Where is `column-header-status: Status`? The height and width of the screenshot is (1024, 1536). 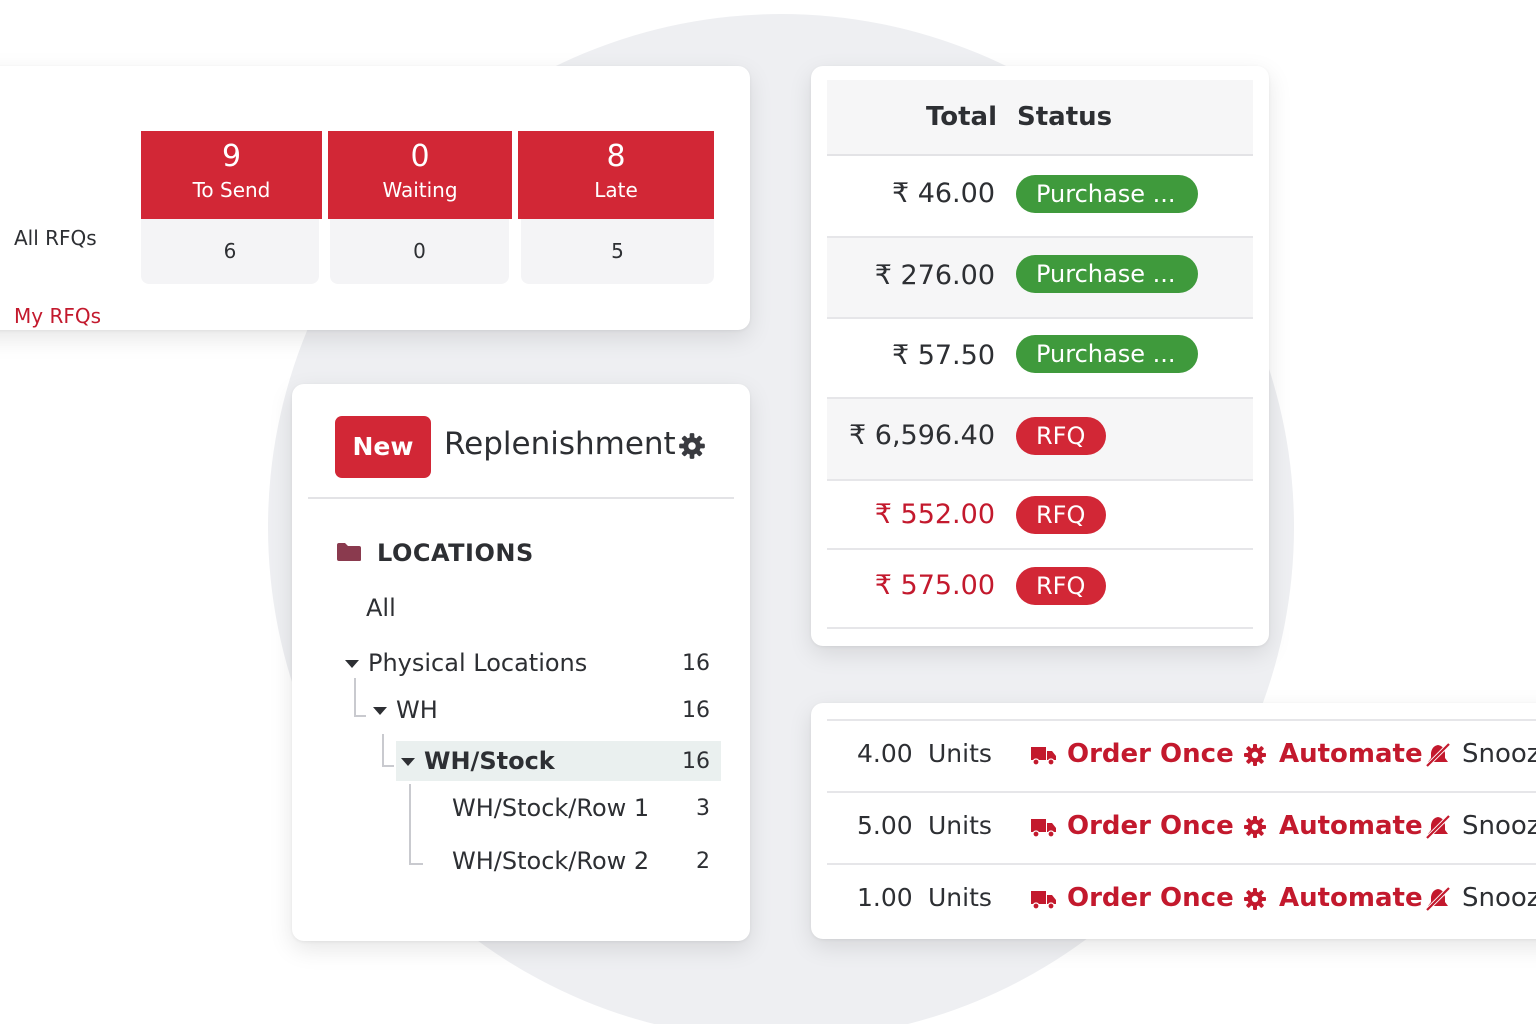 column-header-status: Status is located at coordinates (1065, 117).